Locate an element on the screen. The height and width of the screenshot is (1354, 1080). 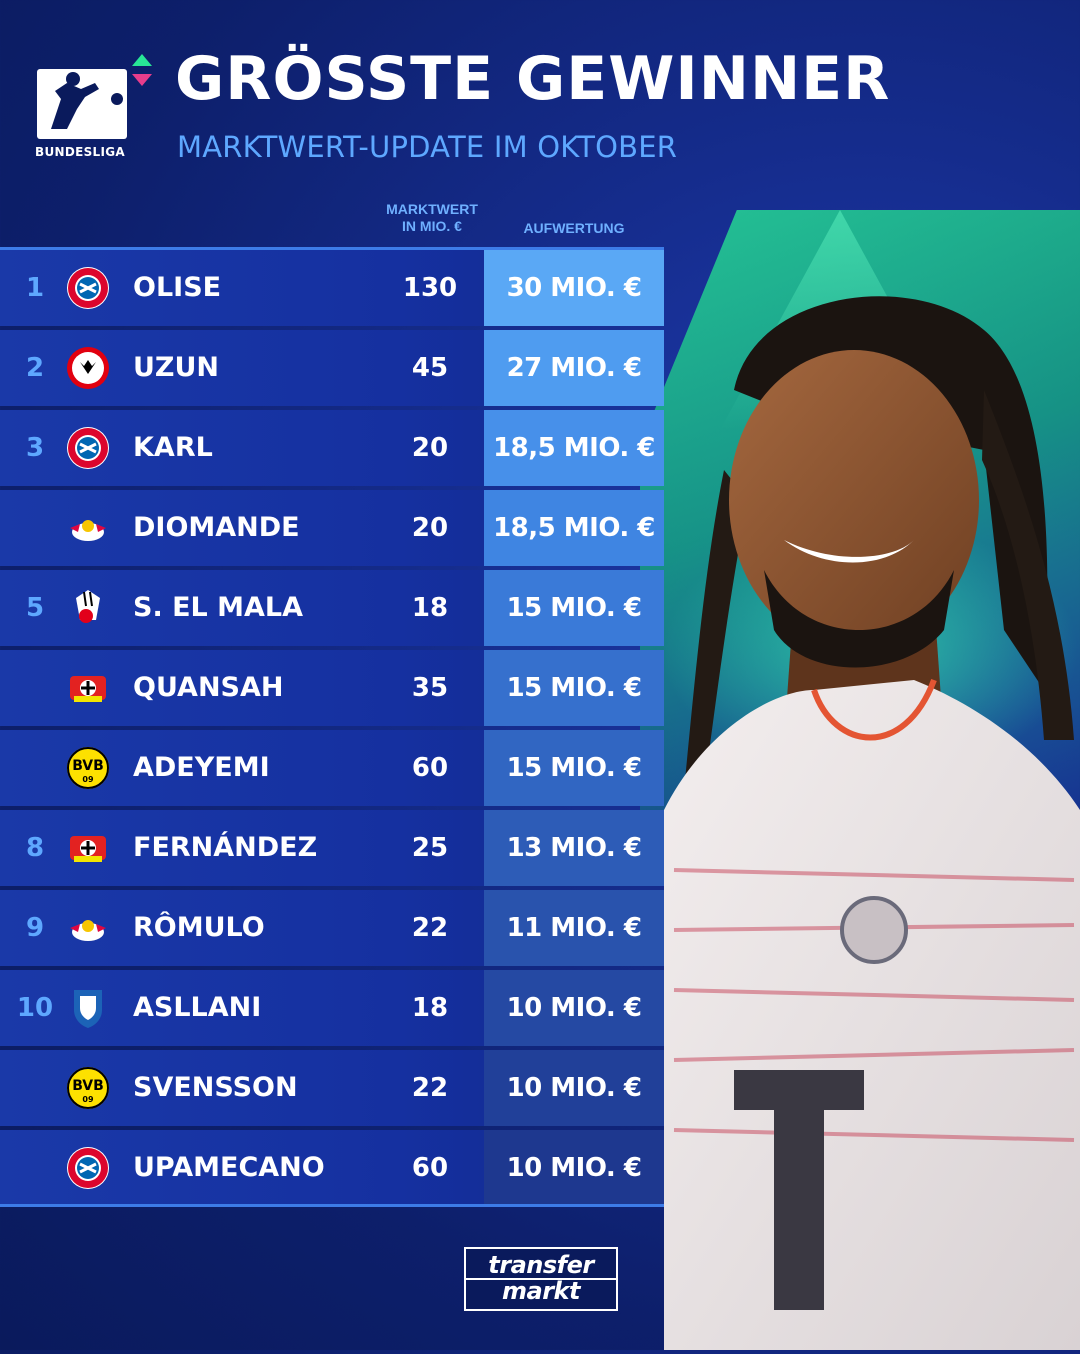
table-bottom-rule is located at coordinates (332, 1205).